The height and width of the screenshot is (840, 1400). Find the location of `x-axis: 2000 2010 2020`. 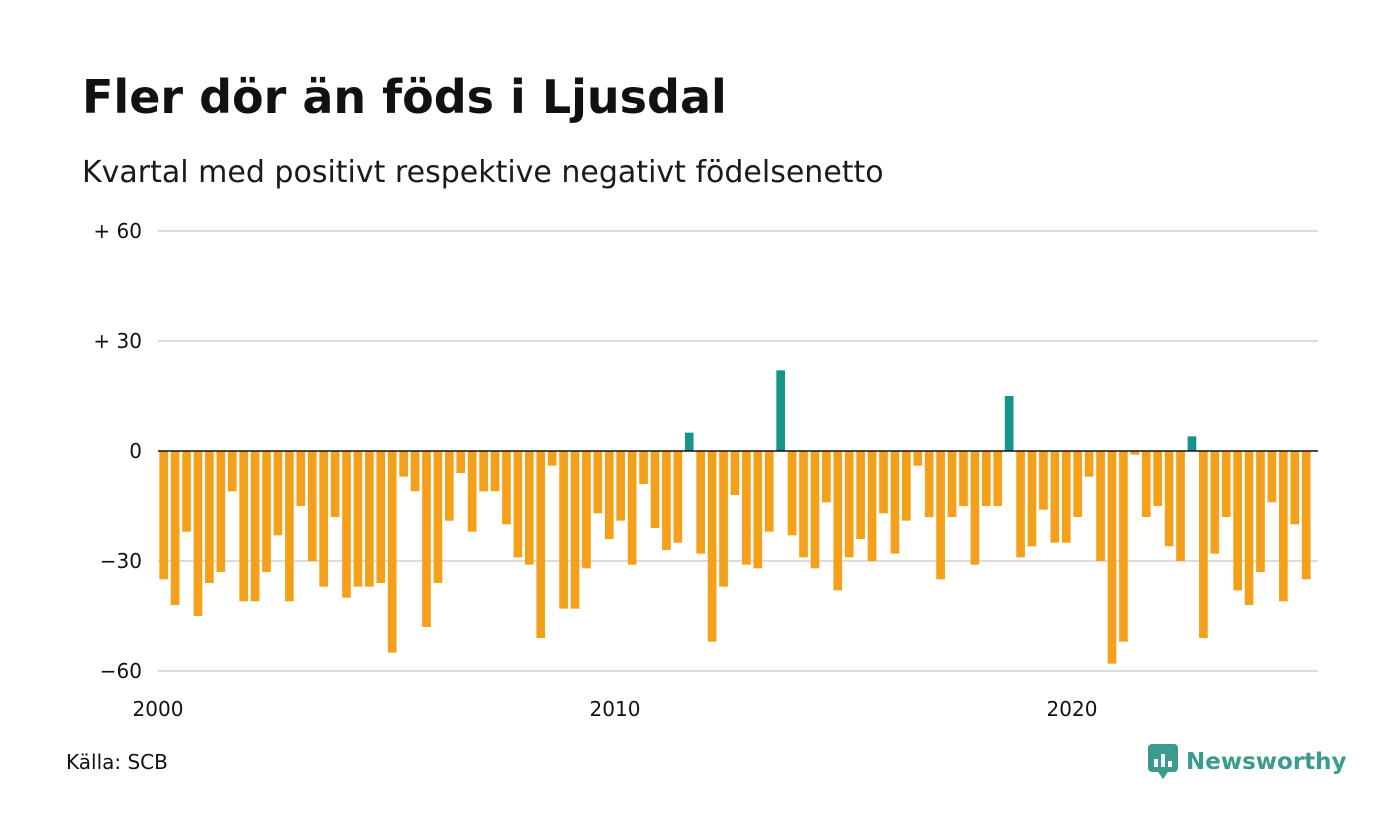

x-axis: 2000 2010 2020 is located at coordinates (615, 709).